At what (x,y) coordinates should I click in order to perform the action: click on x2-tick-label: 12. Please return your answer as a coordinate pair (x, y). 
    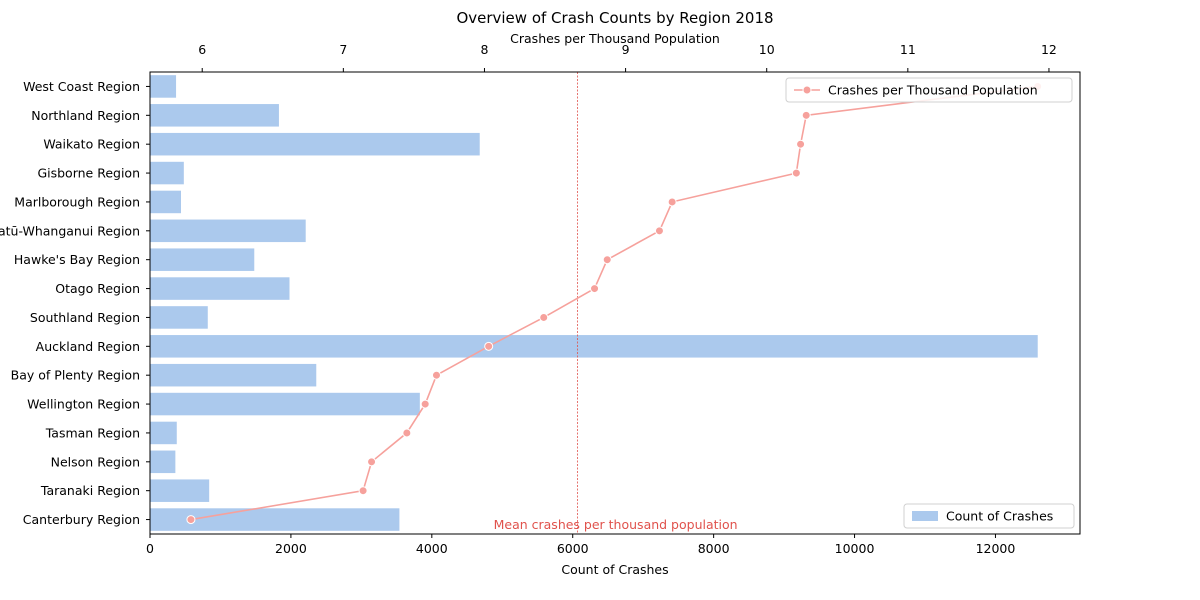
    Looking at the image, I should click on (1049, 49).